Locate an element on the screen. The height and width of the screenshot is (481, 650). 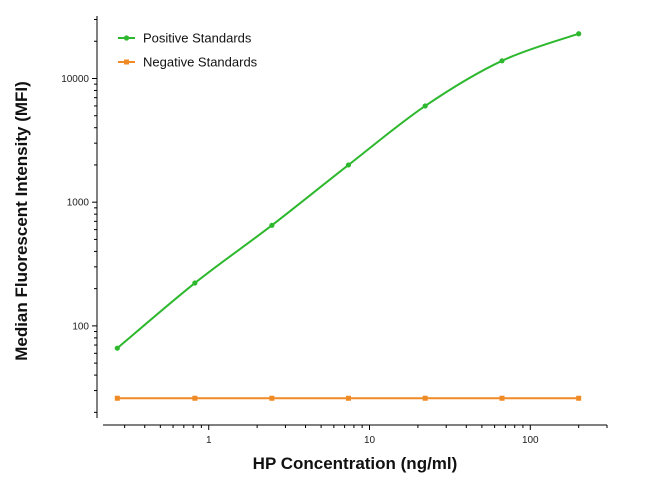
x-axis-title: HP Concentration (ng/ml) is located at coordinates (355, 463).